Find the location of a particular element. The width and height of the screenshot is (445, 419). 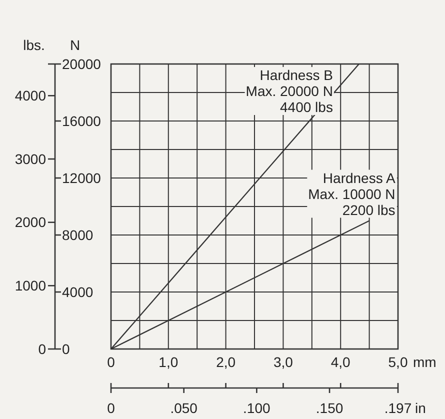

y-tick-label: 12000 is located at coordinates (82, 178).